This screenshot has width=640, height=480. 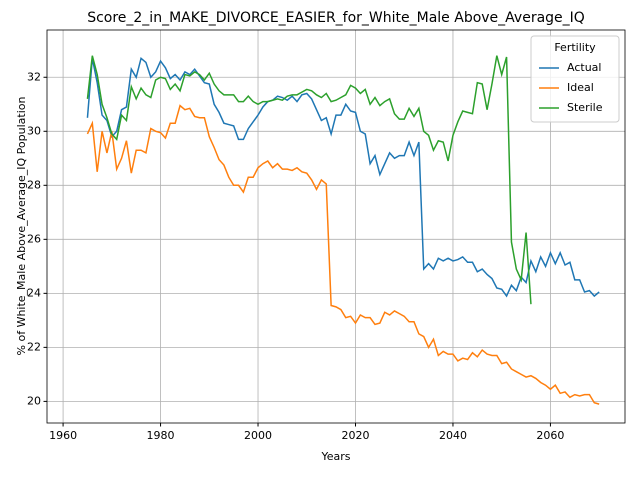 What do you see at coordinates (34, 346) in the screenshot?
I see `y-tick-label: 22` at bounding box center [34, 346].